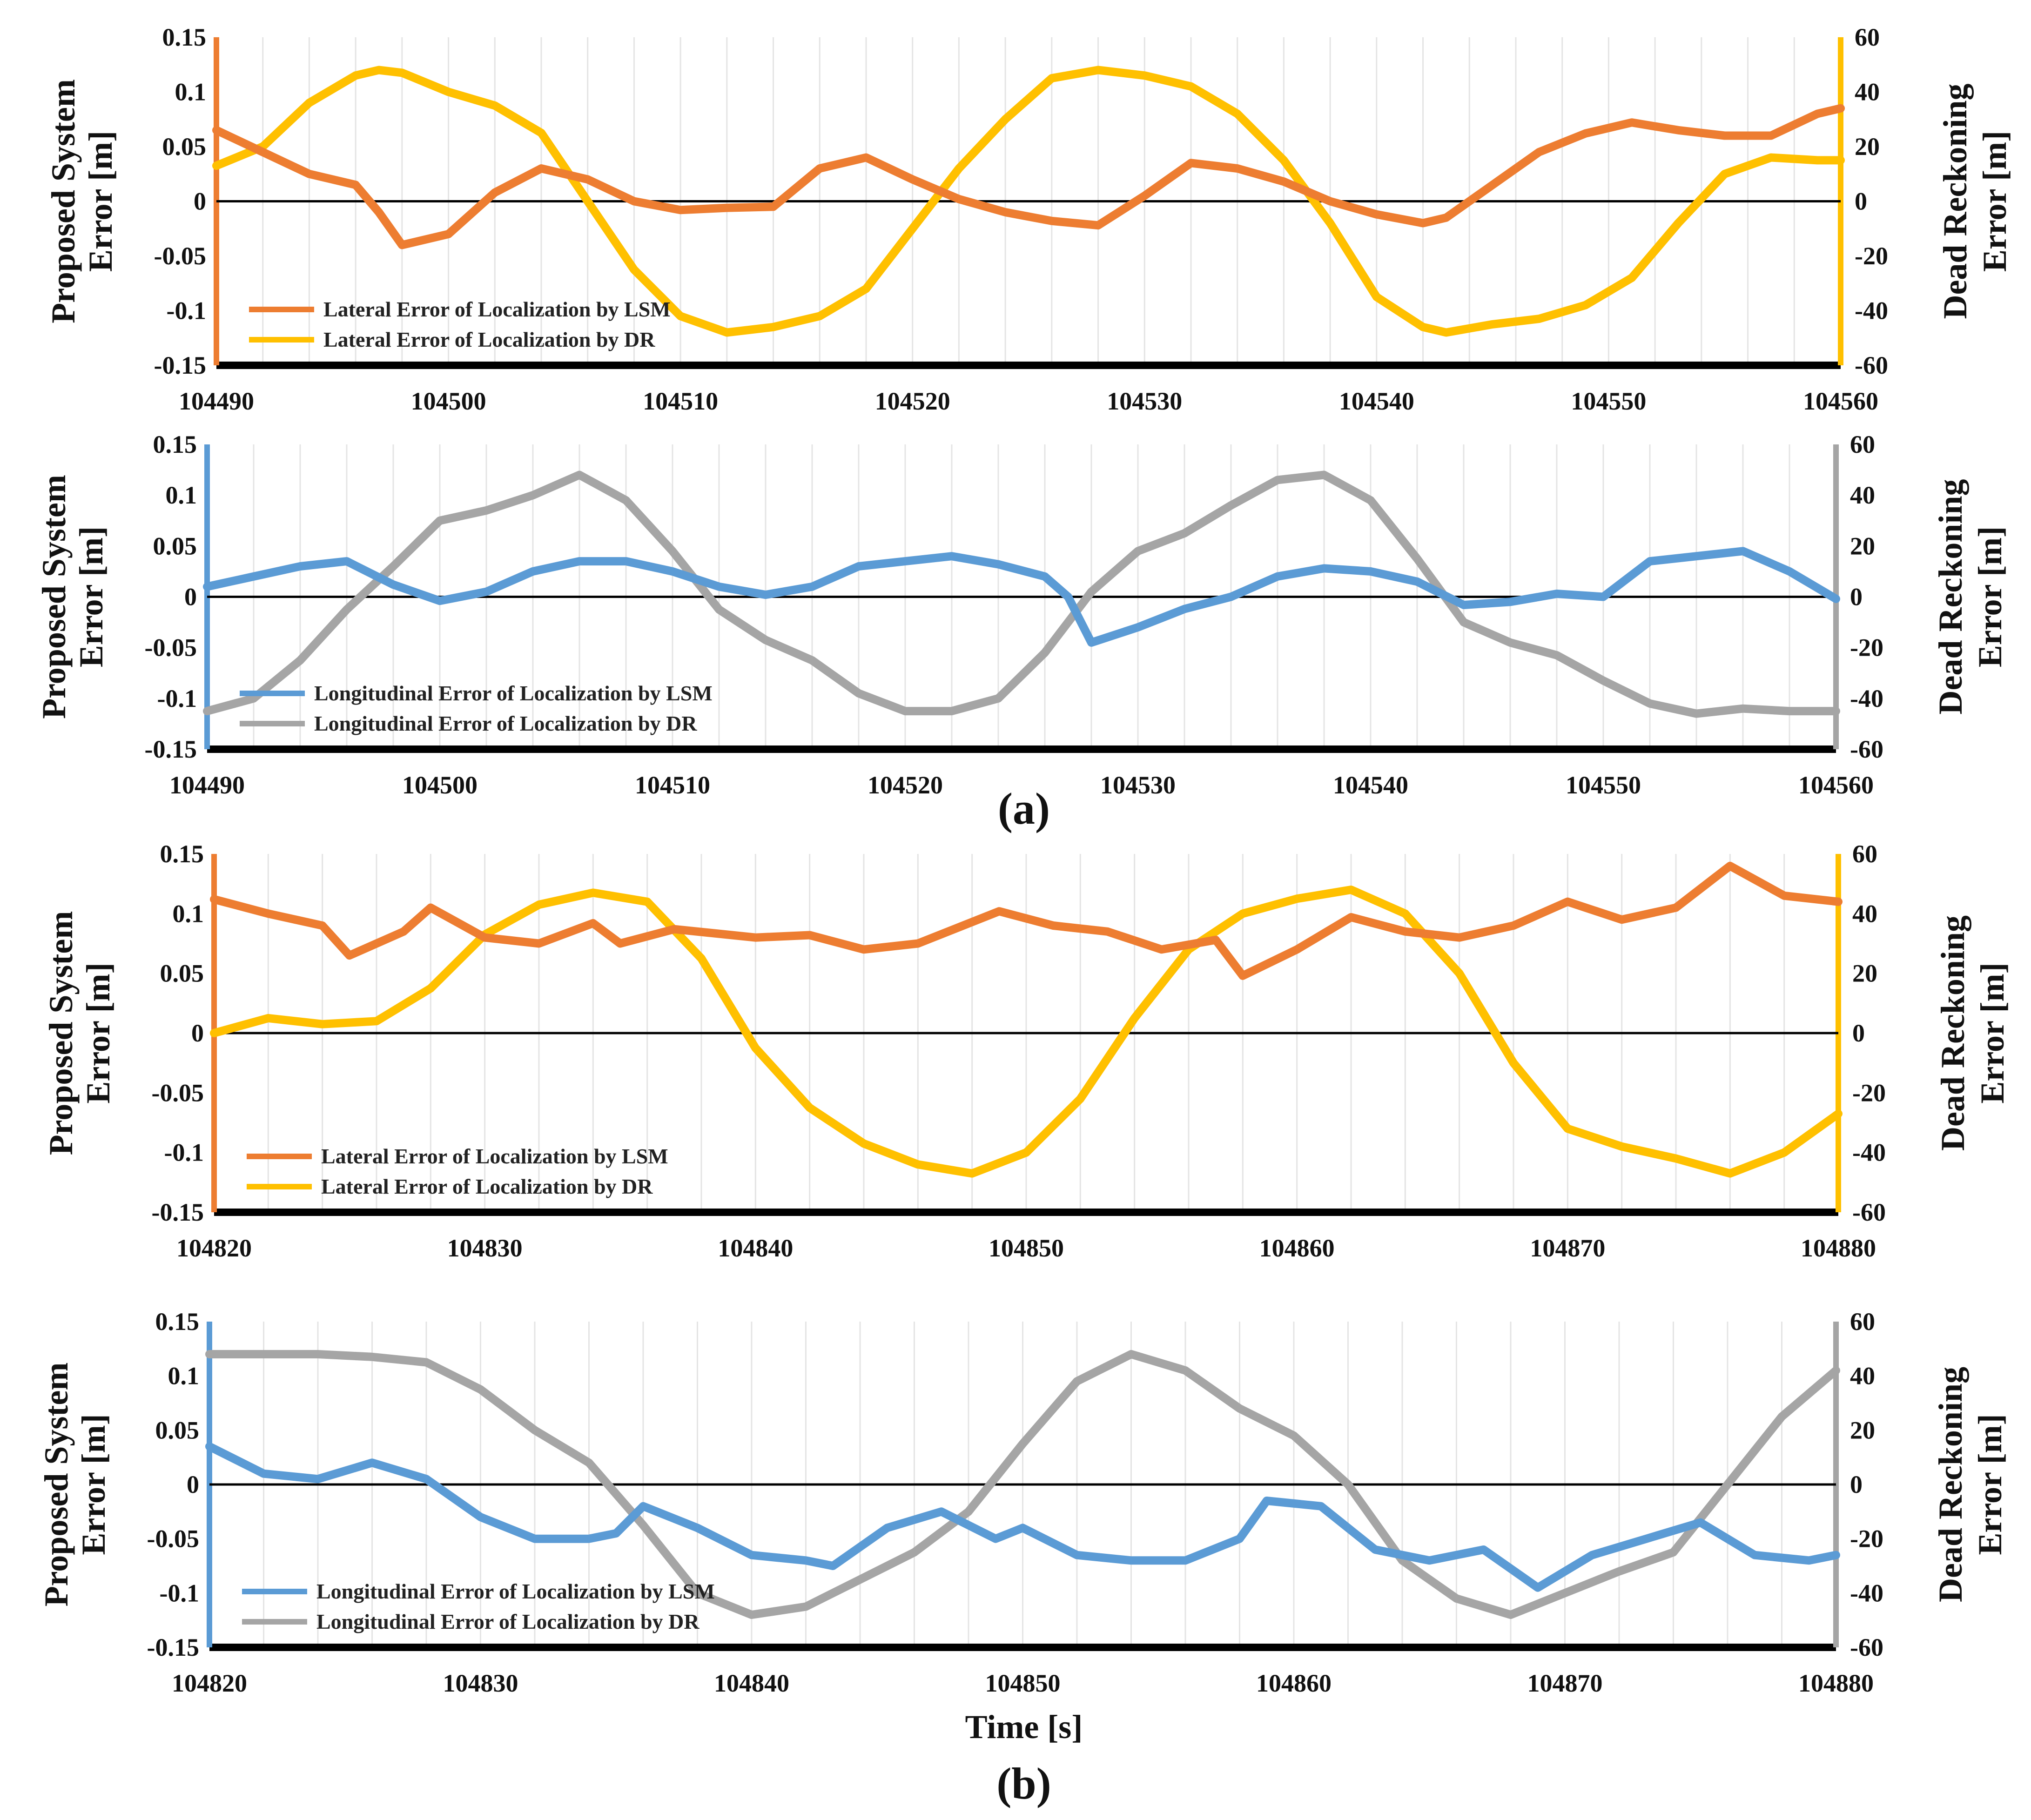 The height and width of the screenshot is (1820, 2031). I want to click on x-tick-label: 104510, so click(680, 401).